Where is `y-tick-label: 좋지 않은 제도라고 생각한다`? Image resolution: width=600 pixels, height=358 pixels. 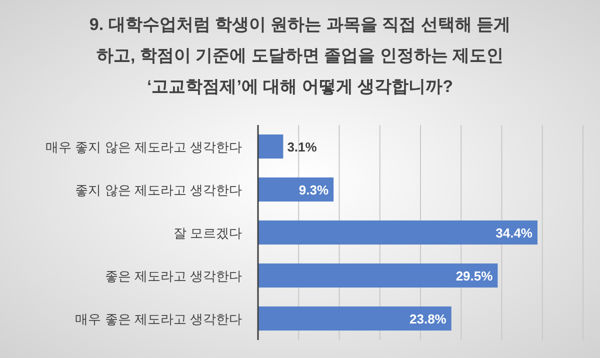 y-tick-label: 좋지 않은 제도라고 생각한다 is located at coordinates (158, 190).